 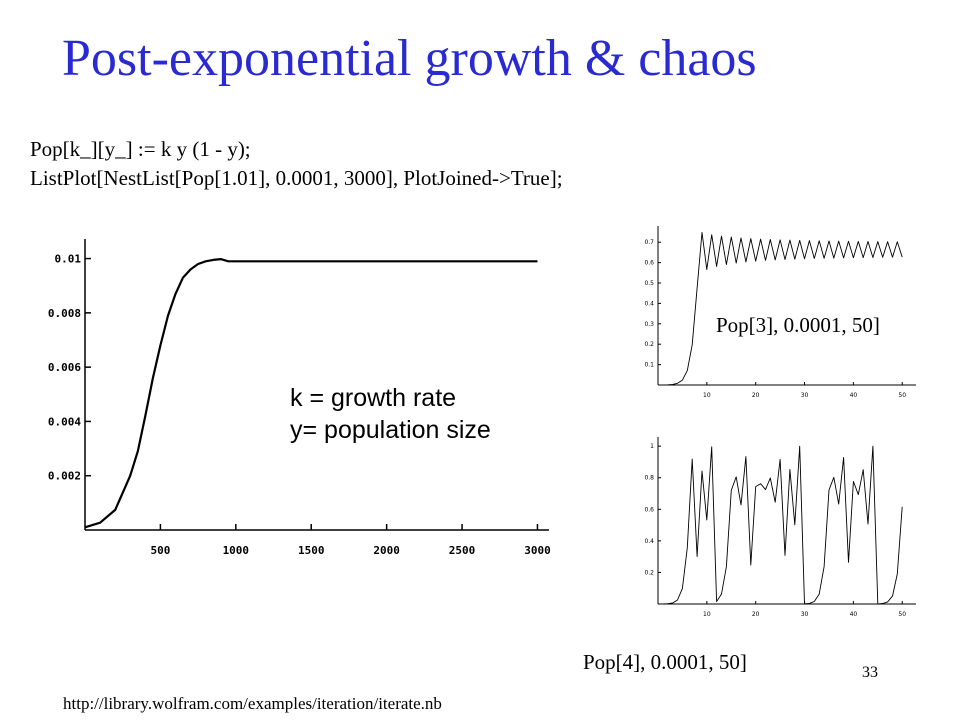 I want to click on y-tick-label: 0.006, so click(x=64, y=367).